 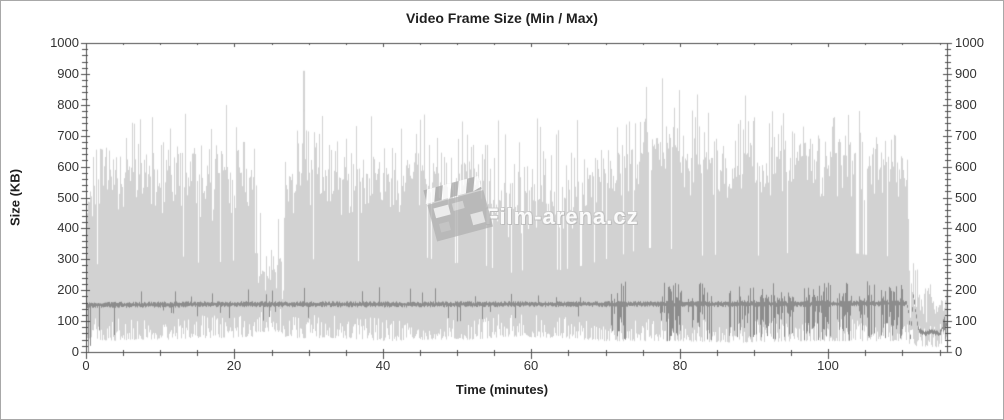 I want to click on y-axis-tick-label-left: 400, so click(x=68, y=227).